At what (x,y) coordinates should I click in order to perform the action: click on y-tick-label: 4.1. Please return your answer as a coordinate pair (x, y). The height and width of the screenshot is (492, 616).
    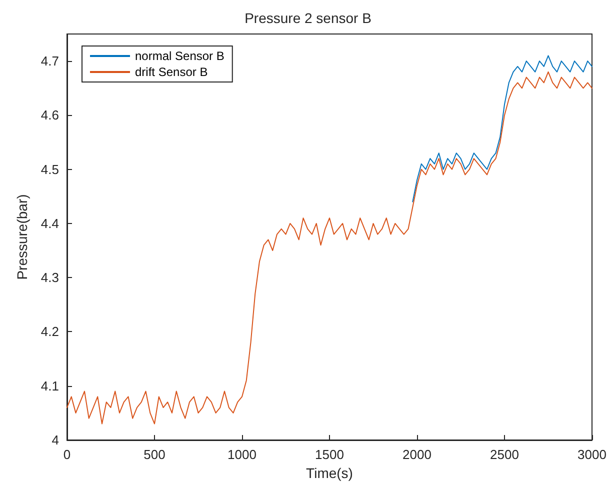
    Looking at the image, I should click on (49, 386).